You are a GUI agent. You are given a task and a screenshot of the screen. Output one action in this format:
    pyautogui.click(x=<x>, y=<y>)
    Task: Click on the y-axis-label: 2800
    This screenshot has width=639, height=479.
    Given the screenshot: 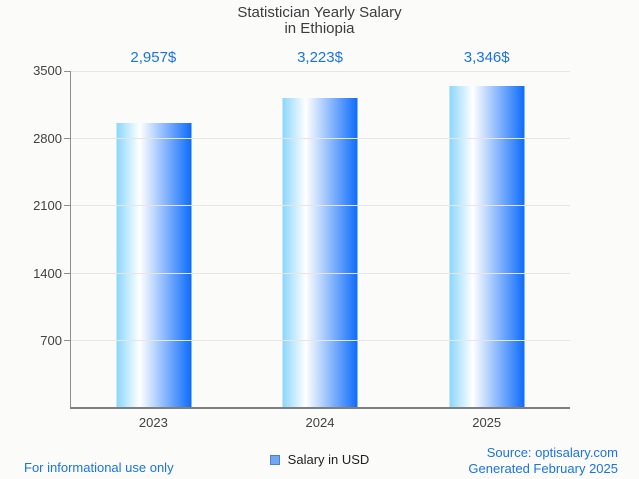 What is the action you would take?
    pyautogui.click(x=47, y=138)
    